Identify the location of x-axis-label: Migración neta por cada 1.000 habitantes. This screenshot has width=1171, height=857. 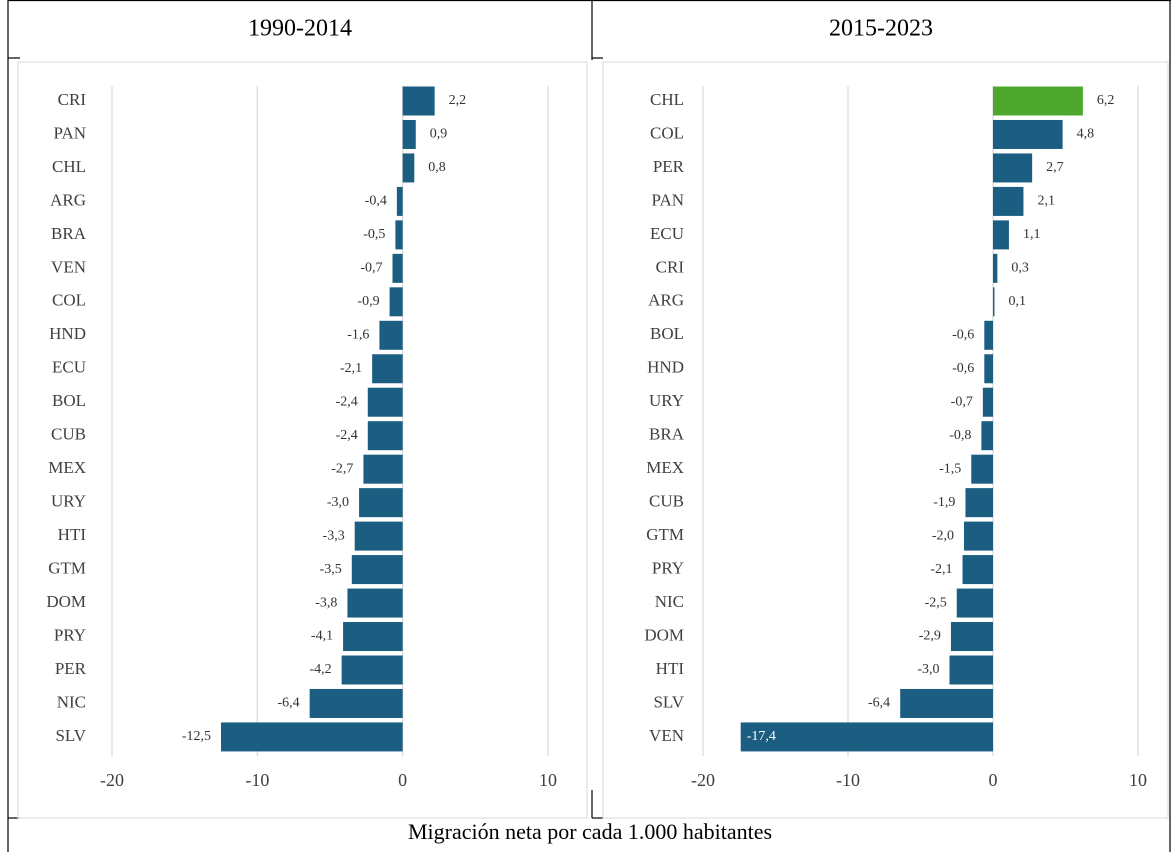
(590, 831).